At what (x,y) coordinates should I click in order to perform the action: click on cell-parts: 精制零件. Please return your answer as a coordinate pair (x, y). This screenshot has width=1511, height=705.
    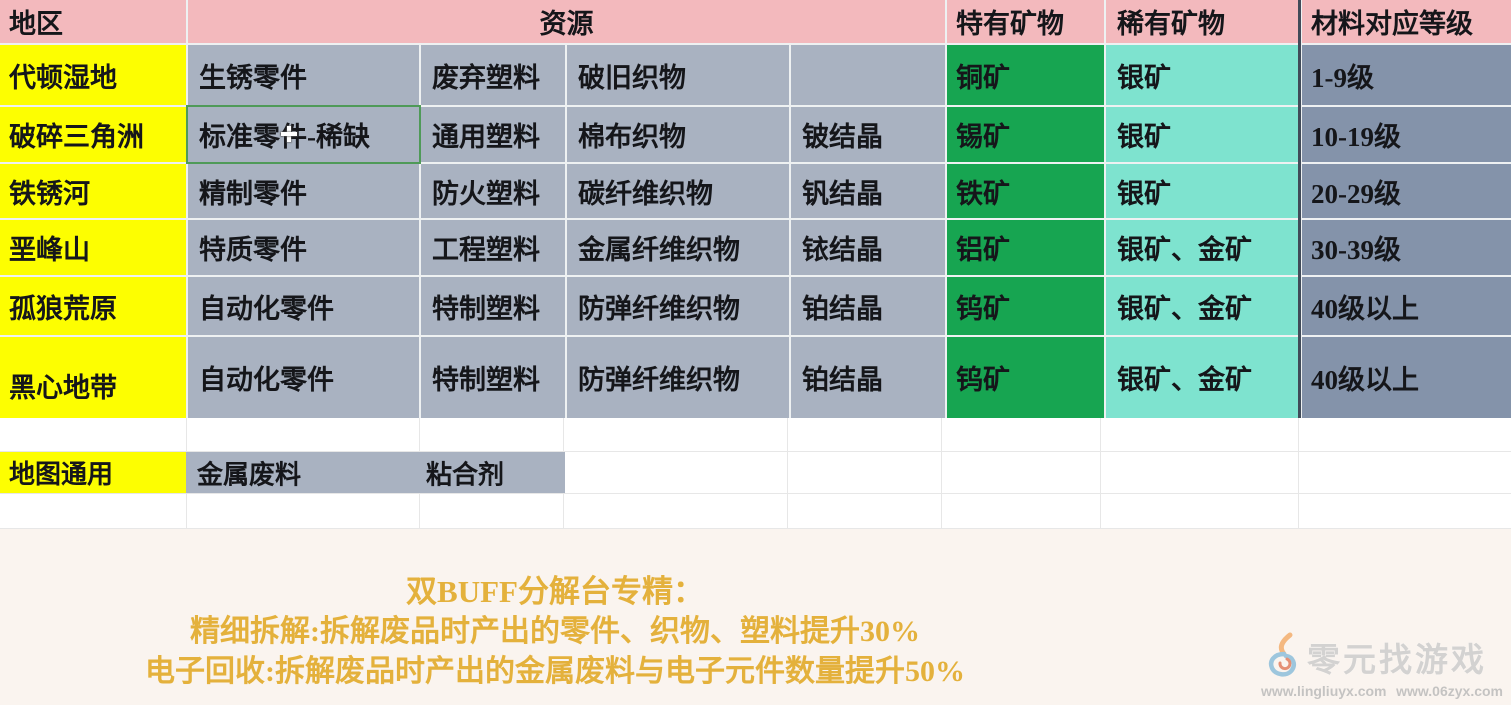
    Looking at the image, I should click on (303, 191).